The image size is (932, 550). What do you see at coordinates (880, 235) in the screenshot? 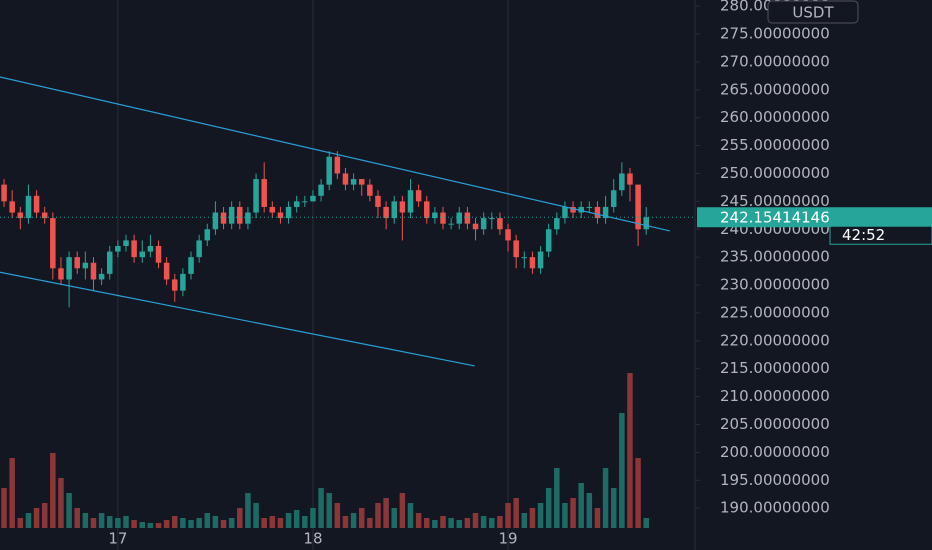
I see `countdown-badge` at bounding box center [880, 235].